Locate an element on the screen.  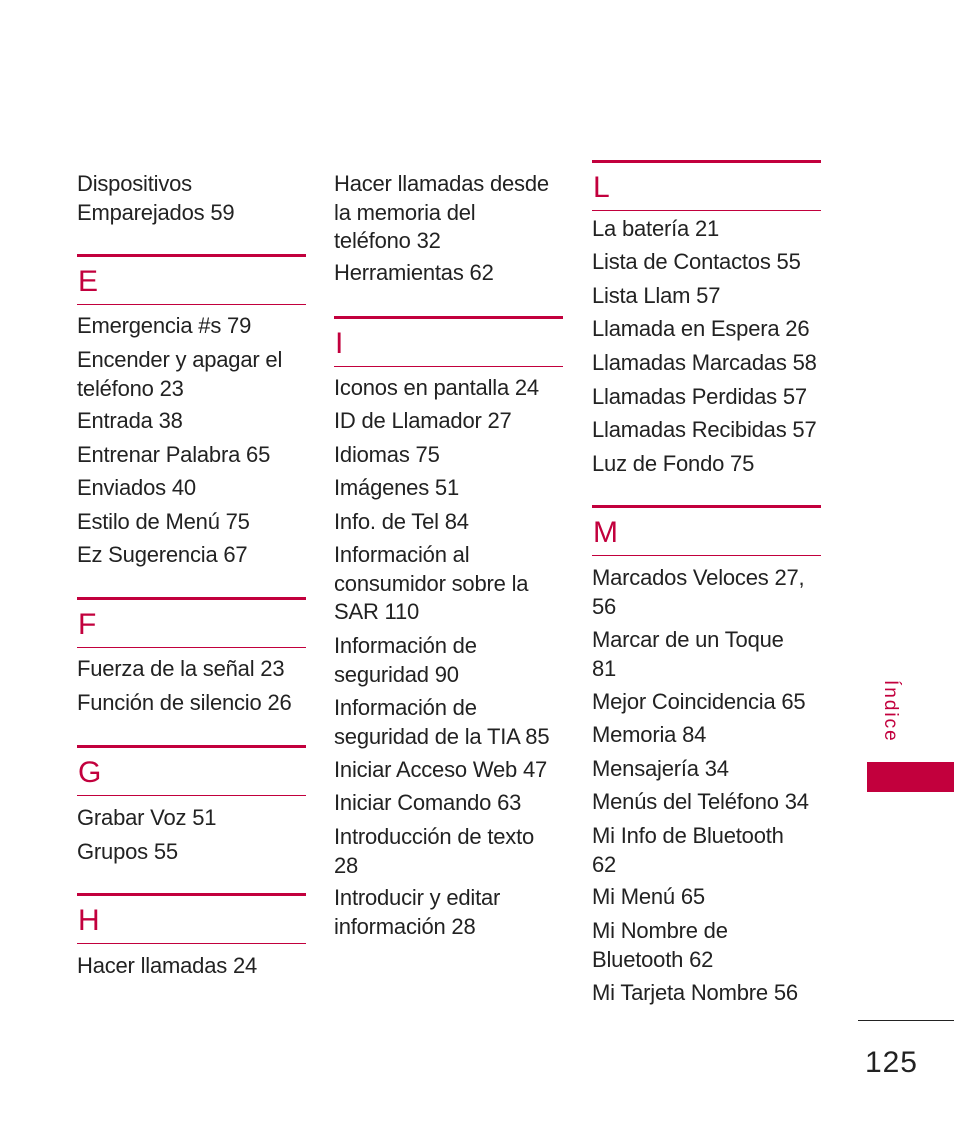
index-entry: Info. de Tel 84 is located at coordinates (401, 521).